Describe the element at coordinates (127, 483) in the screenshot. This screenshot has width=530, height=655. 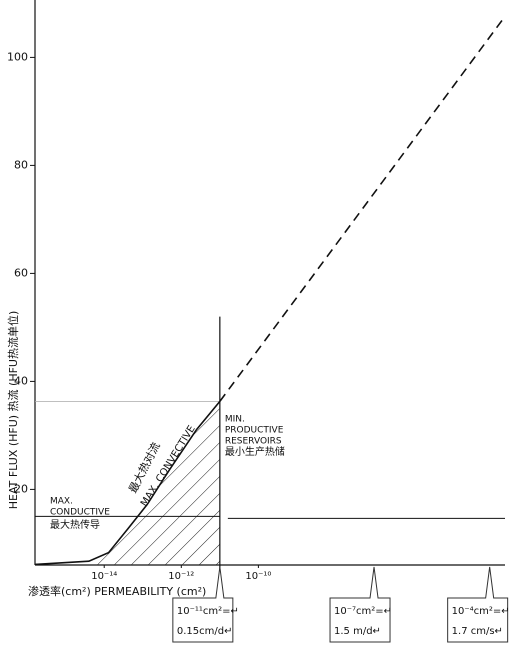
I see `heat-flux-line` at that location.